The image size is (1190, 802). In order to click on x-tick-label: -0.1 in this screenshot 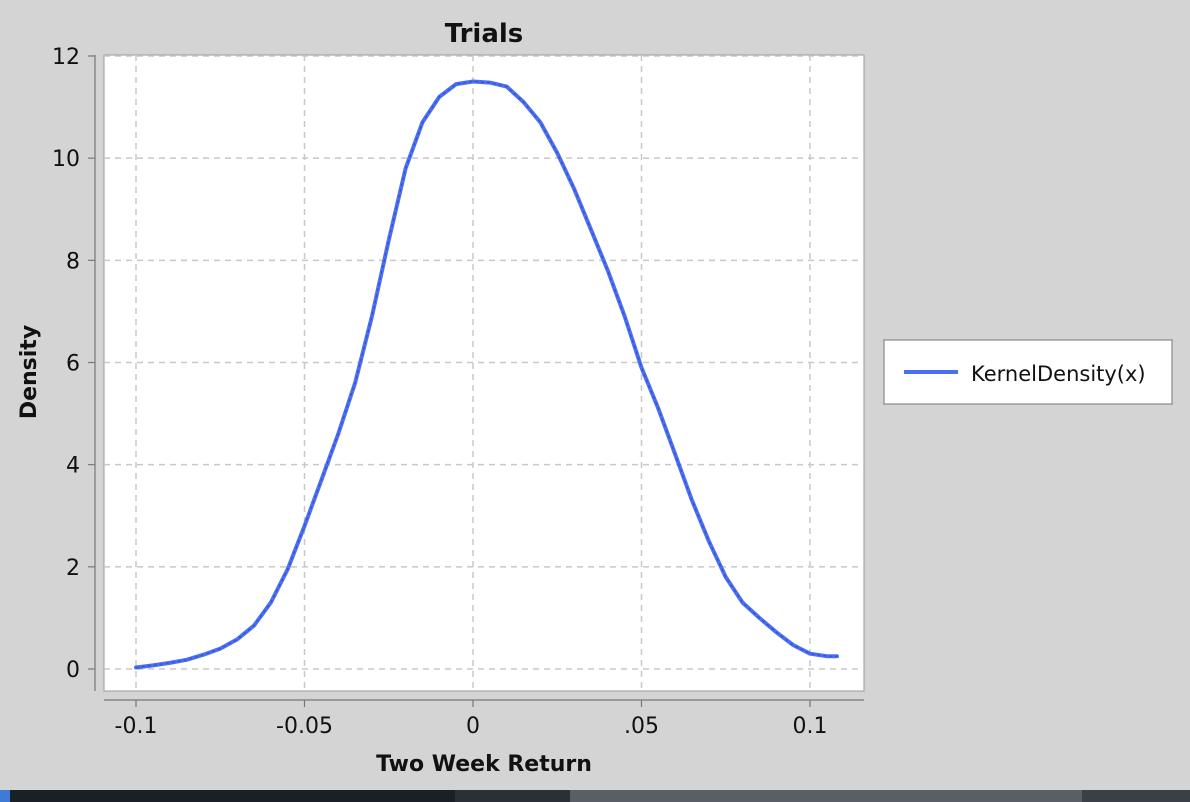, I will do `click(136, 726)`.